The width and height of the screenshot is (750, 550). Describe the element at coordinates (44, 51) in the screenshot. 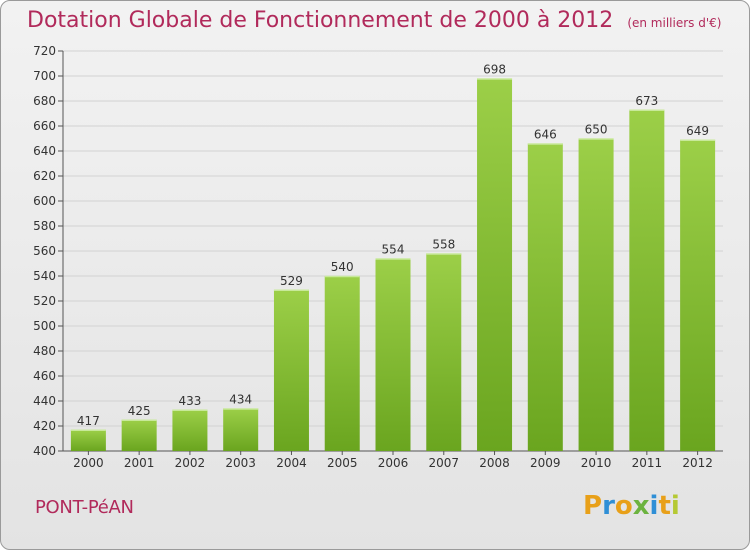

I see `y-tick-label: 720` at that location.